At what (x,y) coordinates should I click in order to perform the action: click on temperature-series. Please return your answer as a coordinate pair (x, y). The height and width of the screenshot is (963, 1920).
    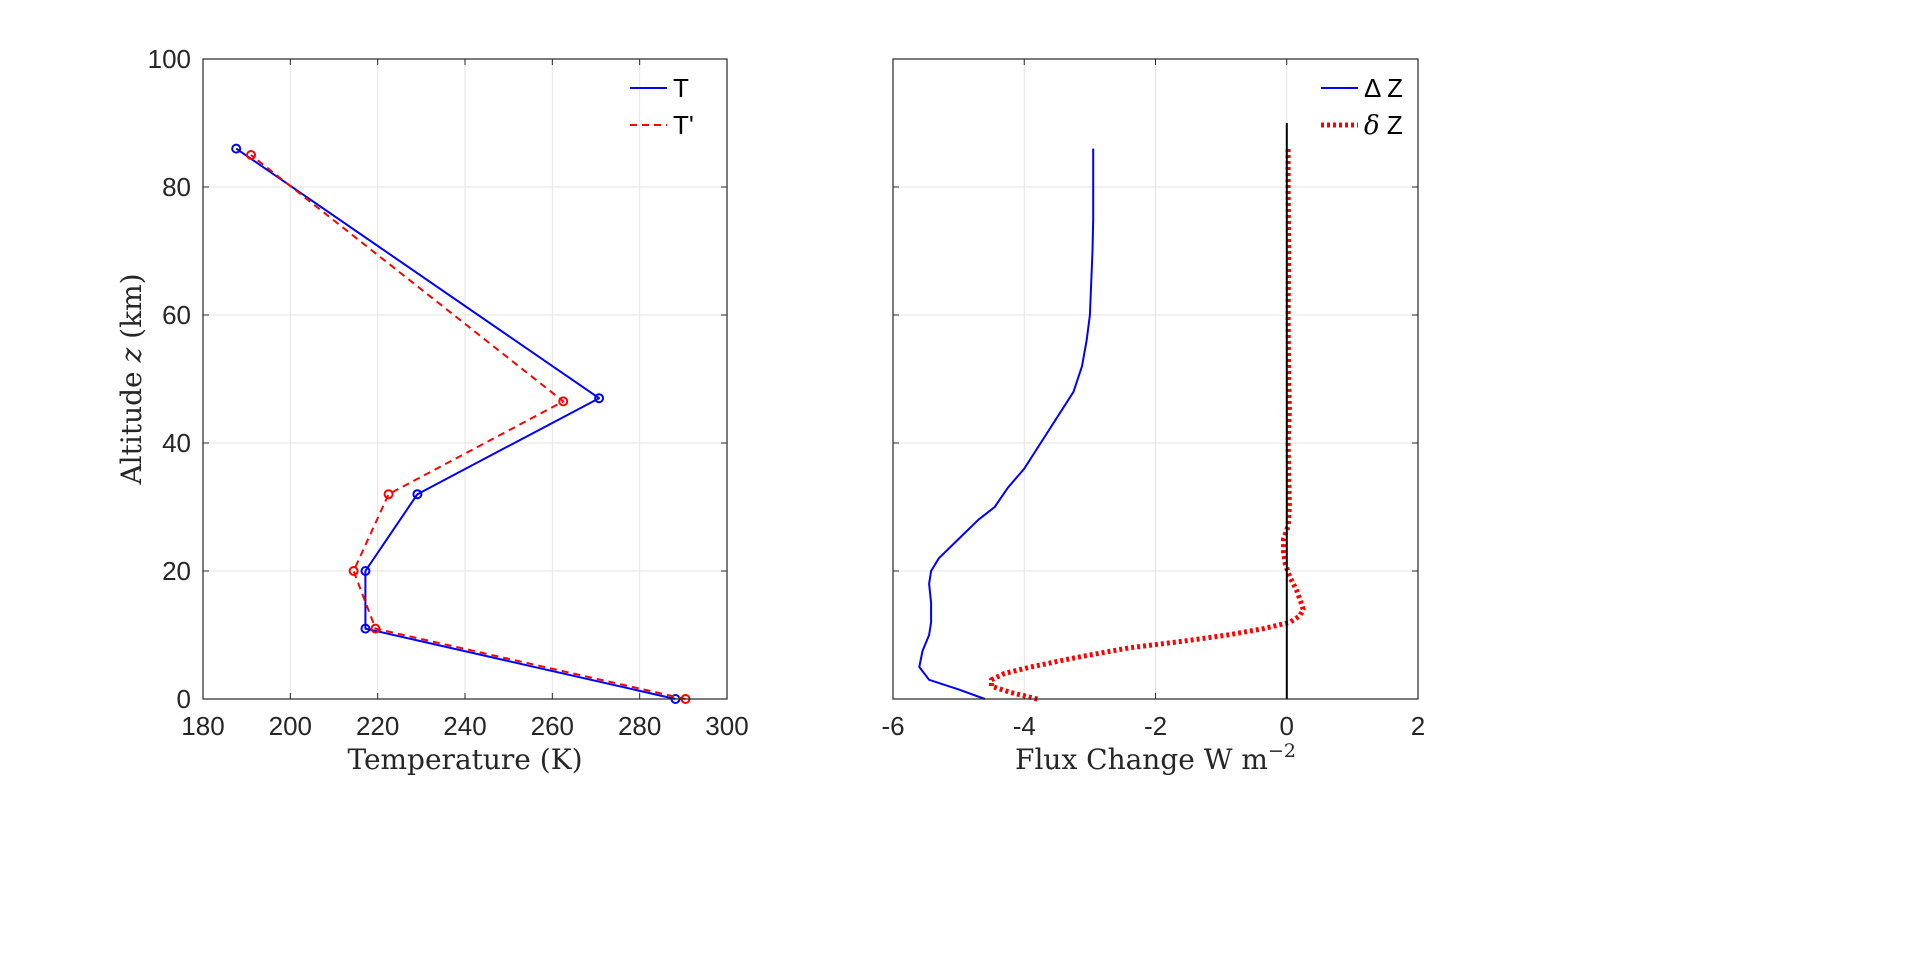
    Looking at the image, I should click on (461, 423).